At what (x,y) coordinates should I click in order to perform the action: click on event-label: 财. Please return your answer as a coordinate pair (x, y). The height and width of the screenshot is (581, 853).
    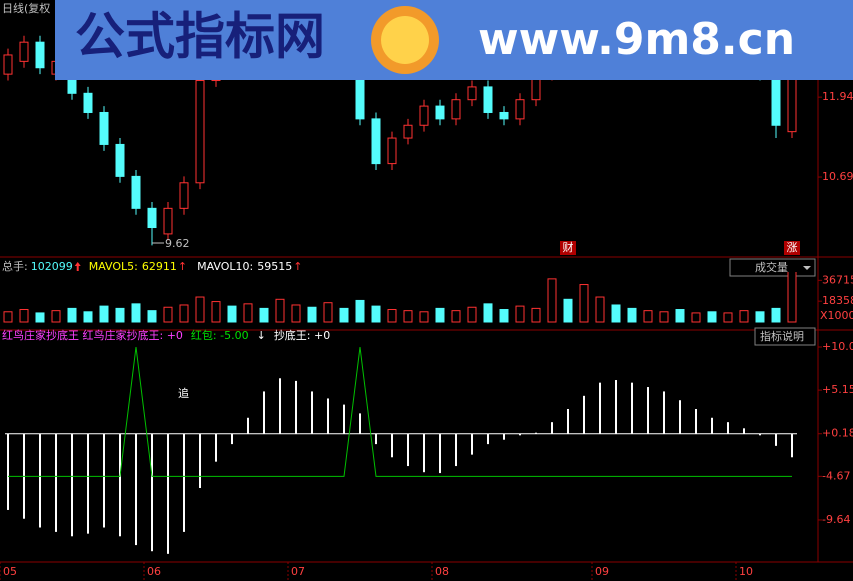
    Looking at the image, I should click on (568, 247).